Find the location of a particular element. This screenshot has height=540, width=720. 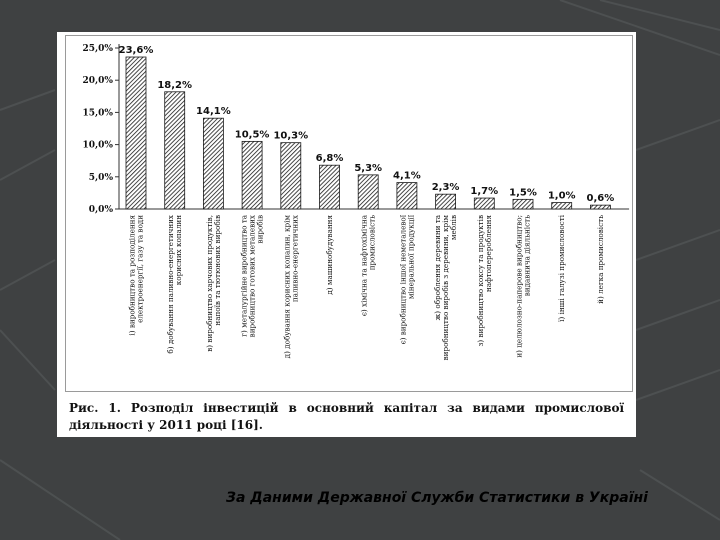

y-tick-label: 10,0% is located at coordinates (98, 146).